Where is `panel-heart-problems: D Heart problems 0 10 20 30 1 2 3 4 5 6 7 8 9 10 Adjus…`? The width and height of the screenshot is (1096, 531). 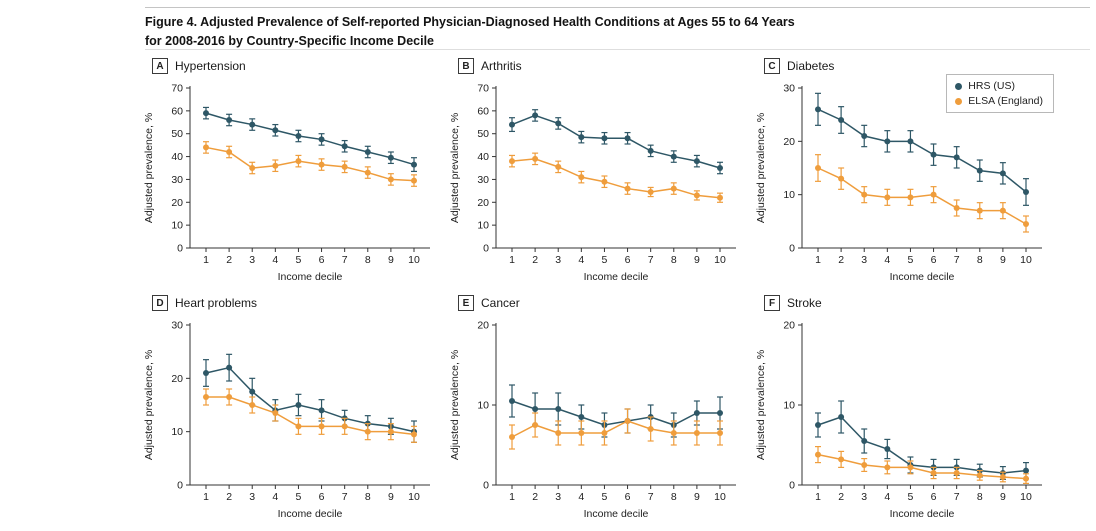
panel-heart-problems: D Heart problems 0 10 20 30 1 2 3 4 5 6 7 8 9 10 Adjus… is located at coordinates (293, 410).